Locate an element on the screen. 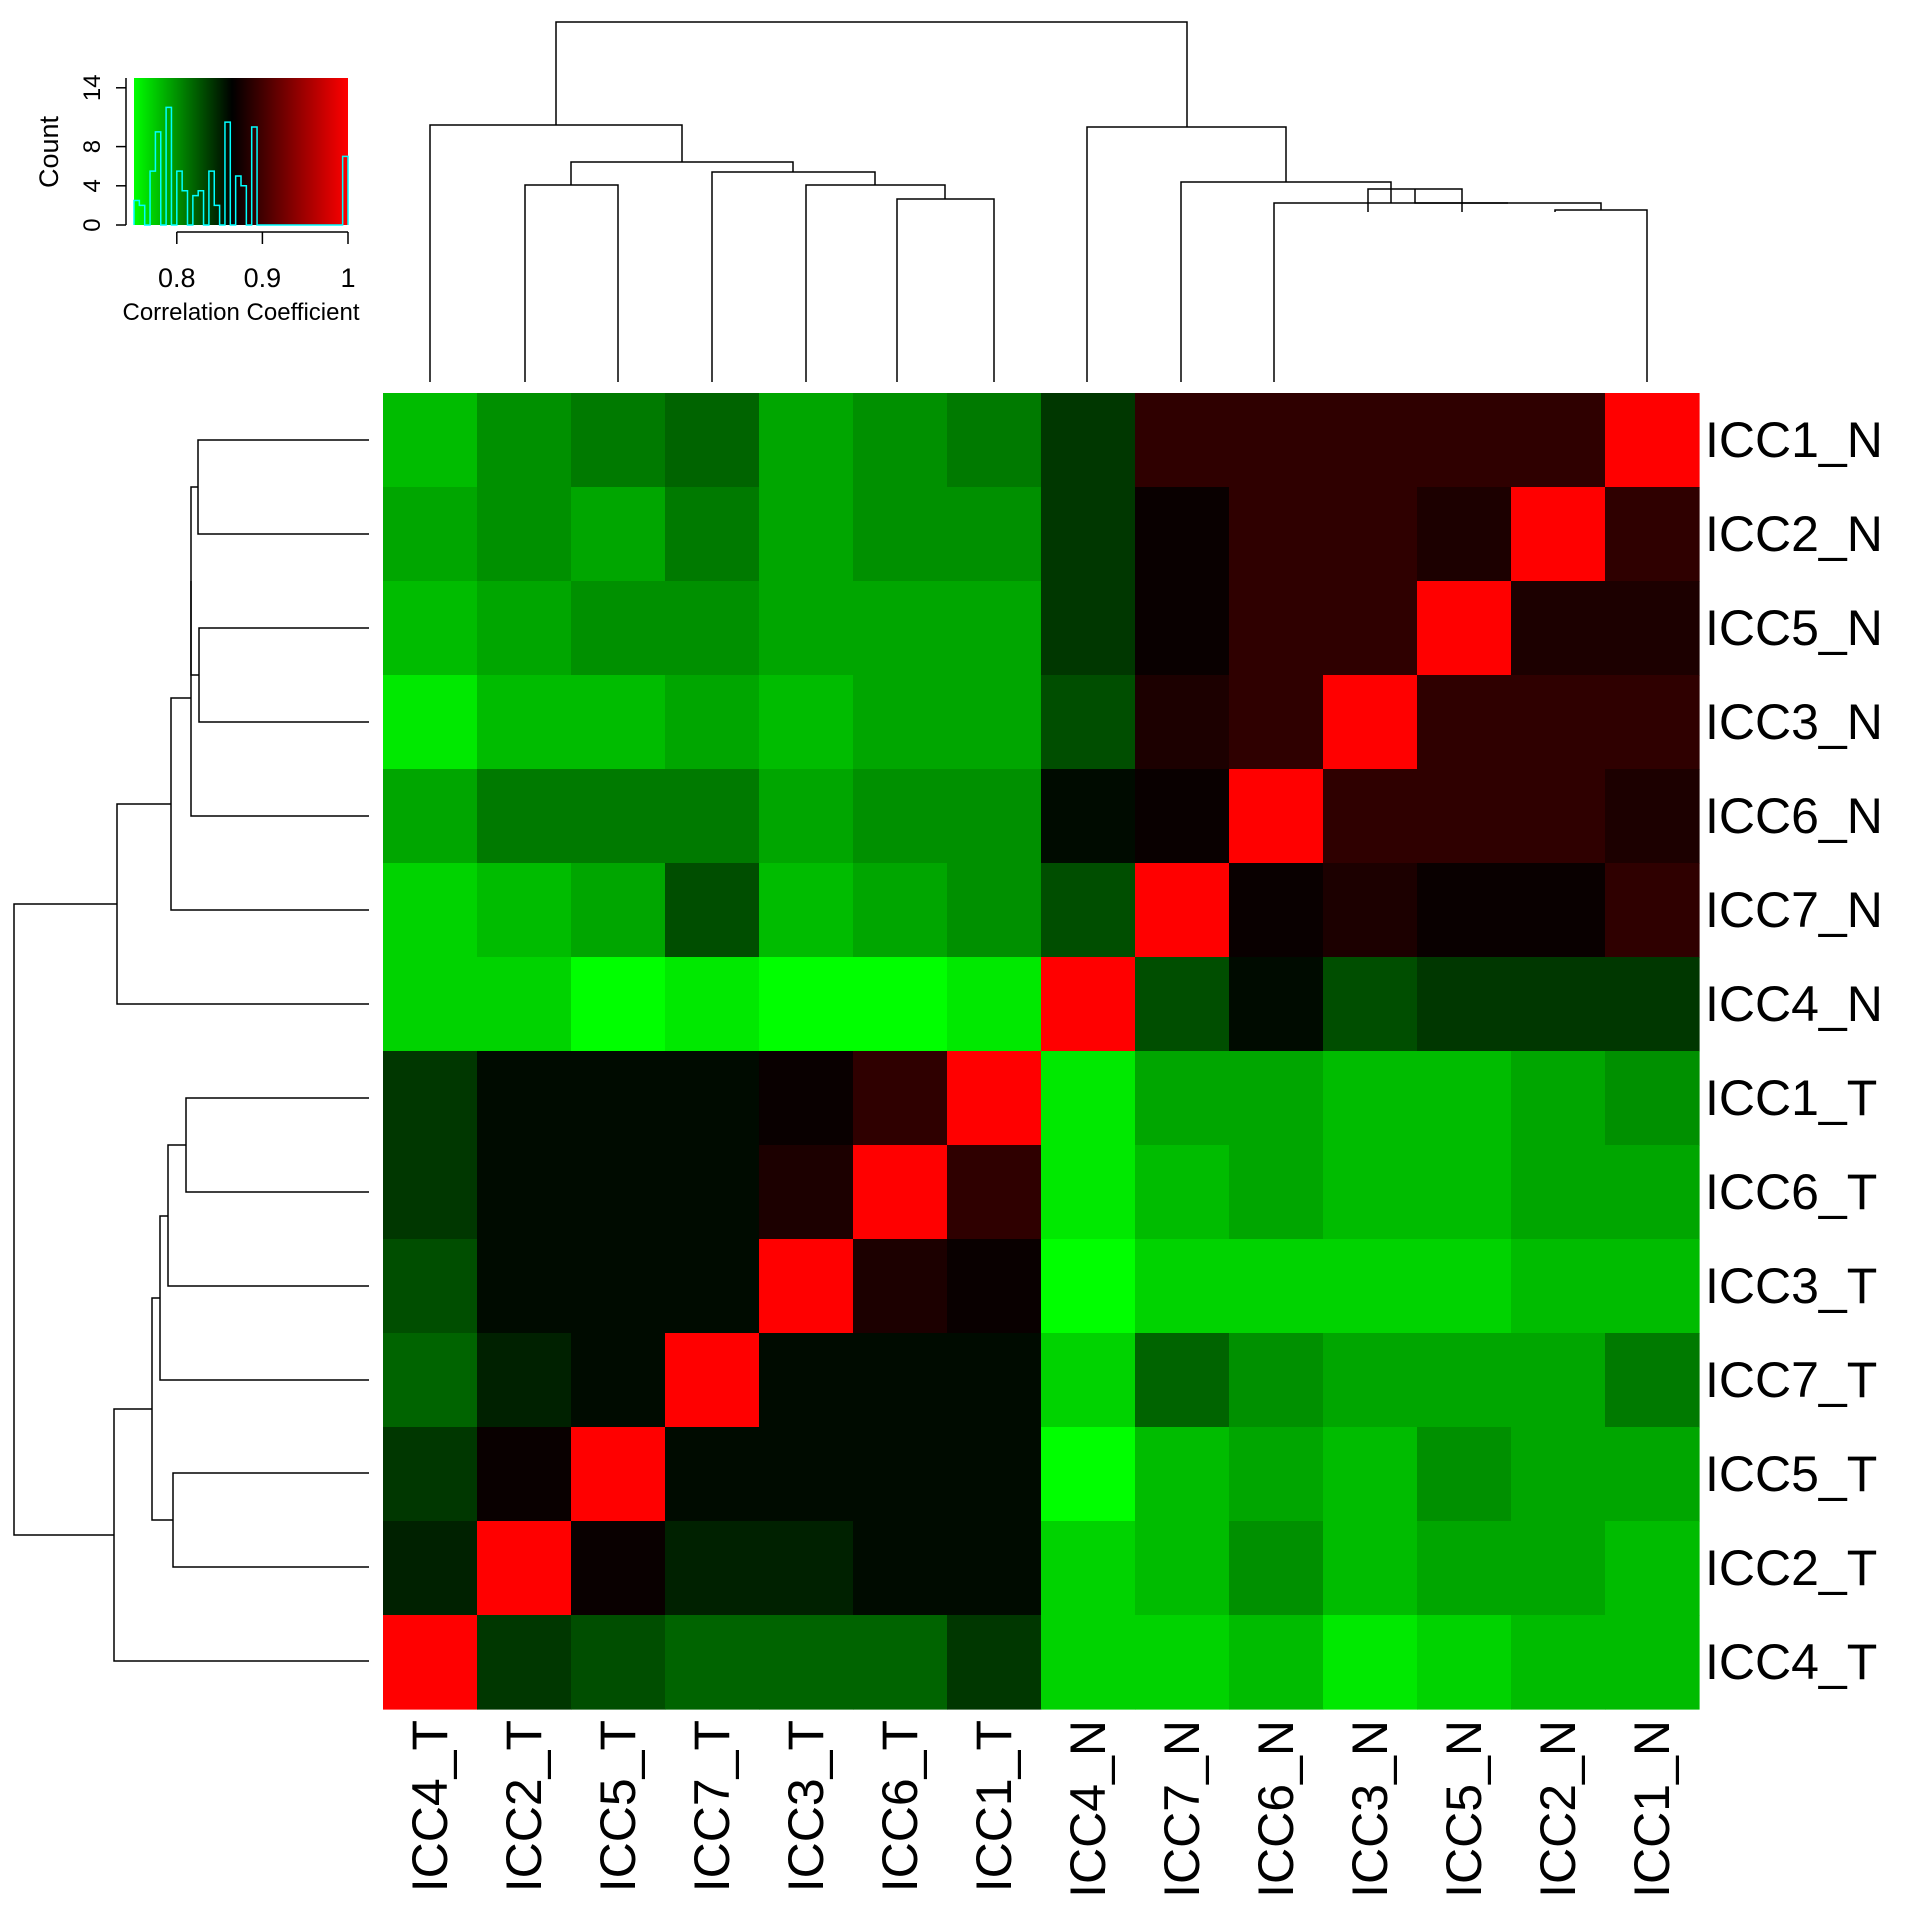  color-key-y-tick-label: 4 is located at coordinates (92, 185).